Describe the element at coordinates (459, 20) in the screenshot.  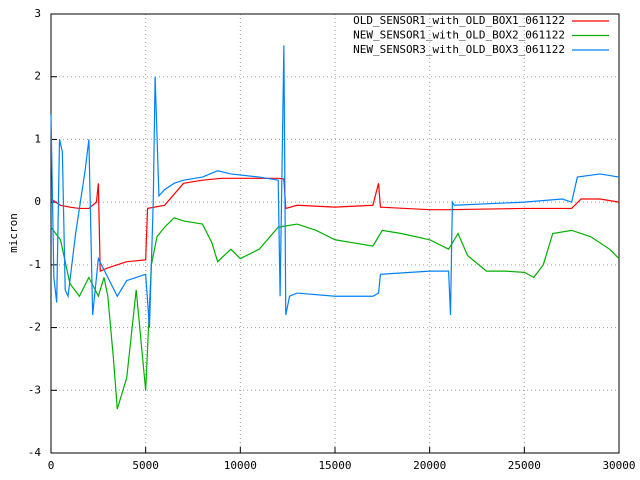
I see `legend-label: OLD_SENSOR1_with_OLD_BOX1_061122` at that location.